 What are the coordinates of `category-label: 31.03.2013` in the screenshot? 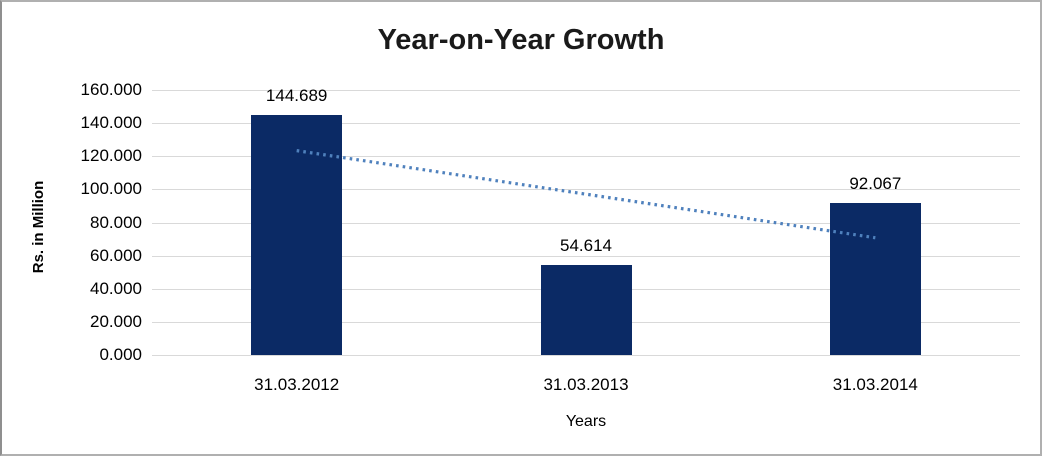 It's located at (586, 384).